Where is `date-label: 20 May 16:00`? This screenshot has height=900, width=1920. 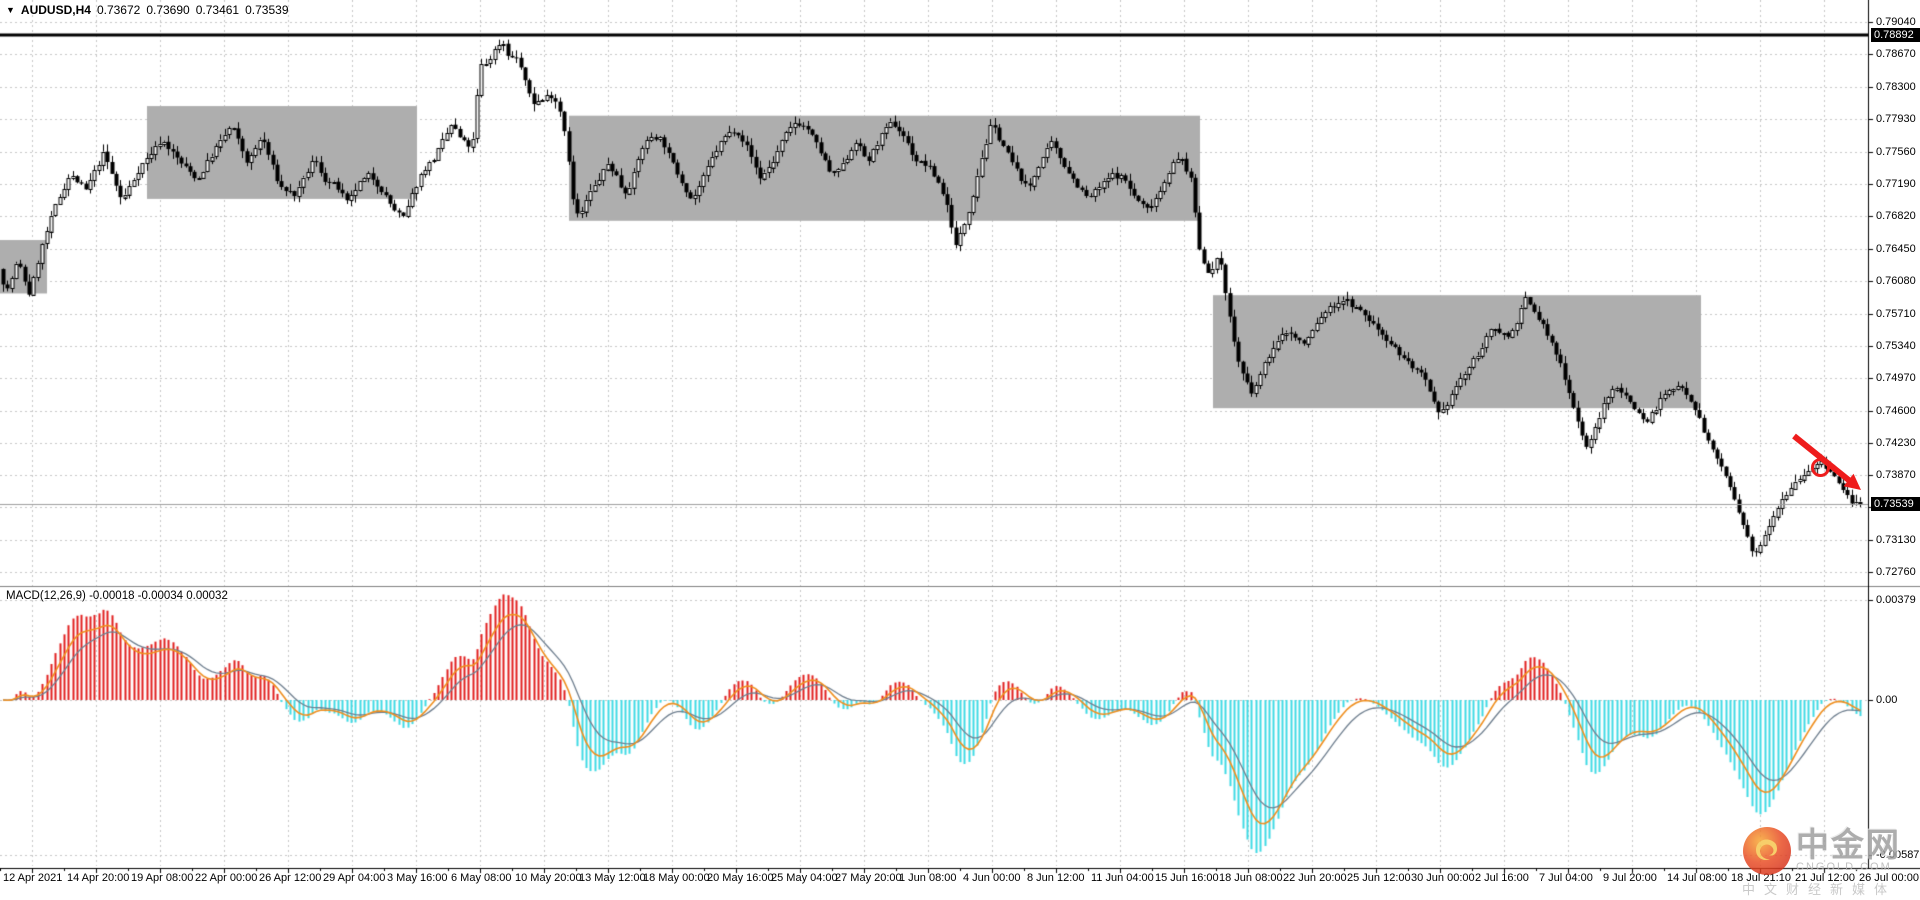
date-label: 20 May 16:00 is located at coordinates (740, 878).